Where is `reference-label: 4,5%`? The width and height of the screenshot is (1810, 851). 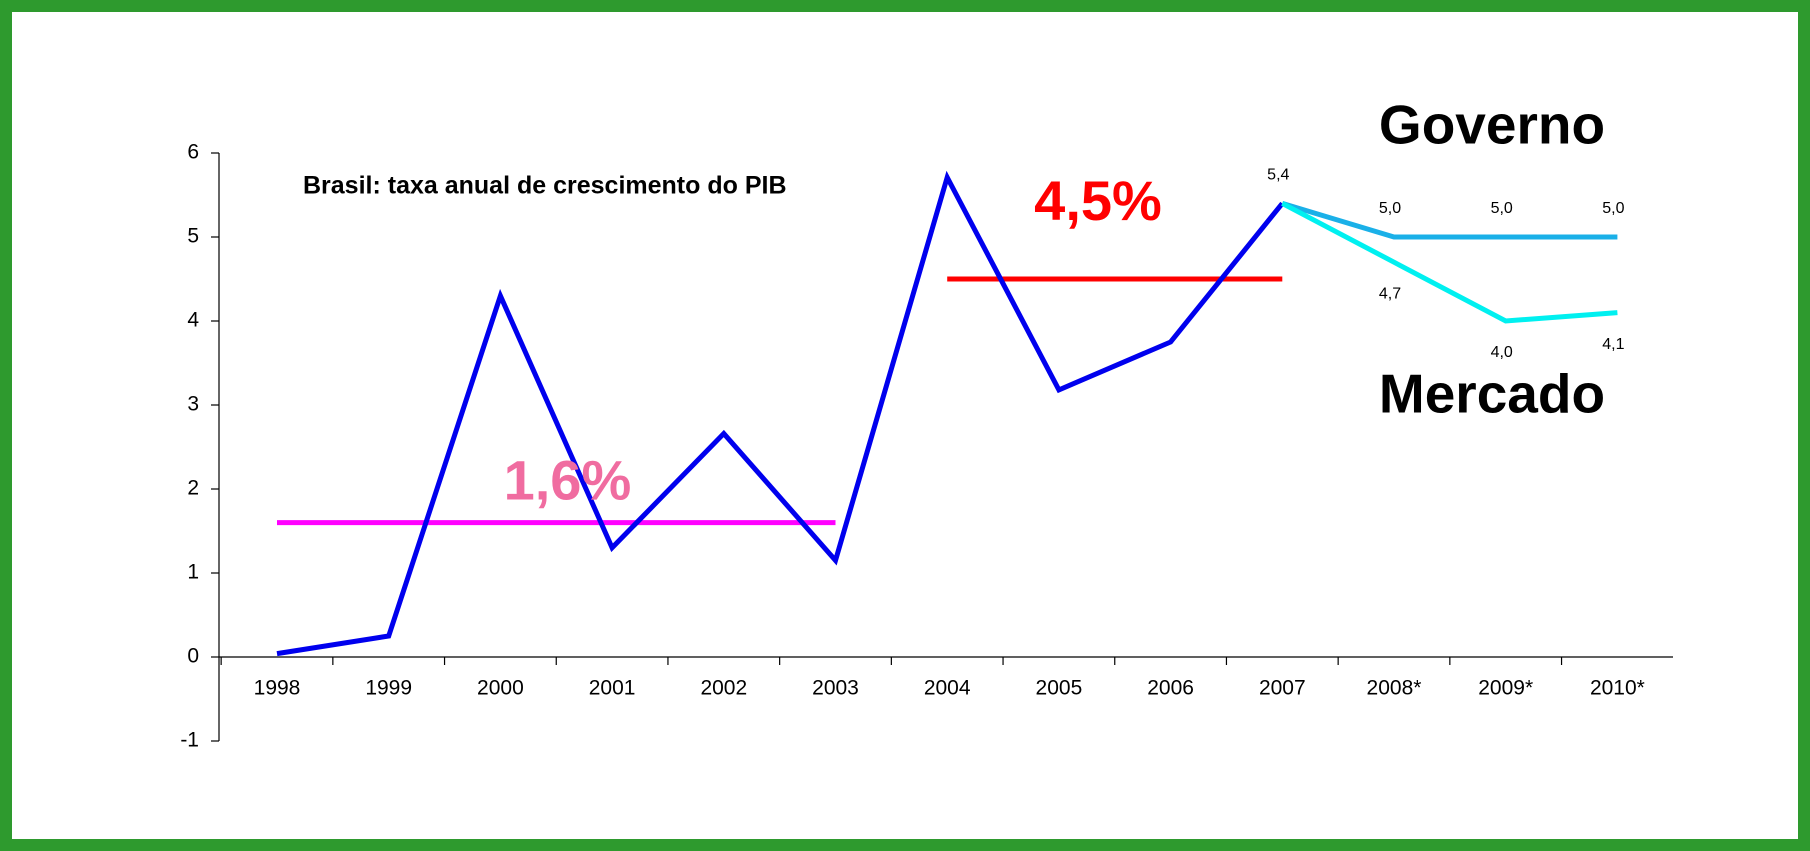
reference-label: 4,5% is located at coordinates (1098, 200).